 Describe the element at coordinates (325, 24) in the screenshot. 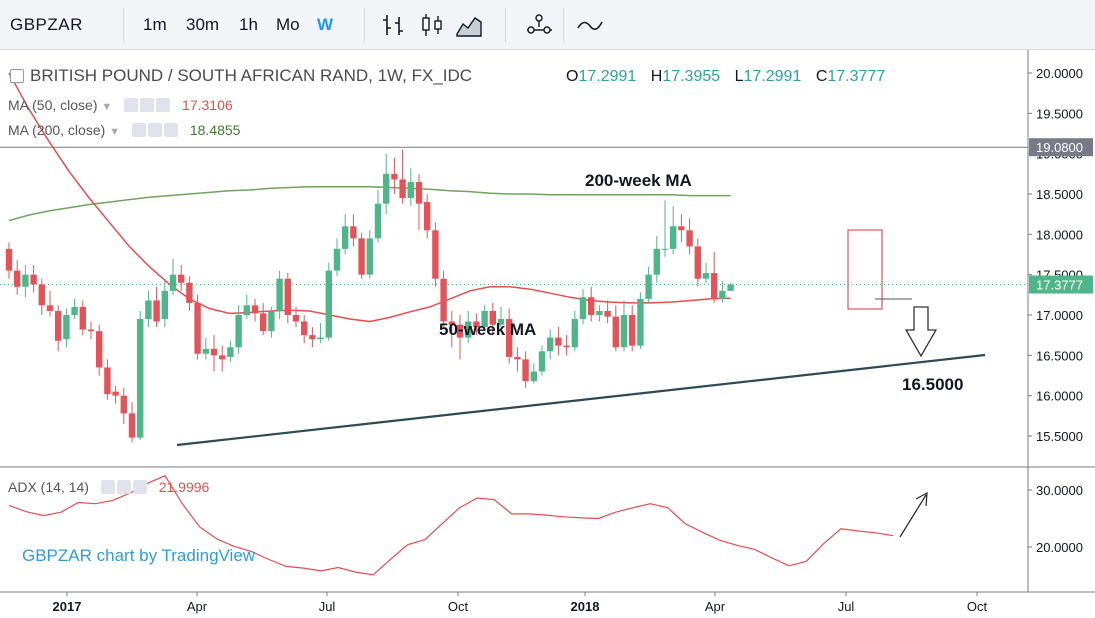

I see `interval-week-button: W` at that location.